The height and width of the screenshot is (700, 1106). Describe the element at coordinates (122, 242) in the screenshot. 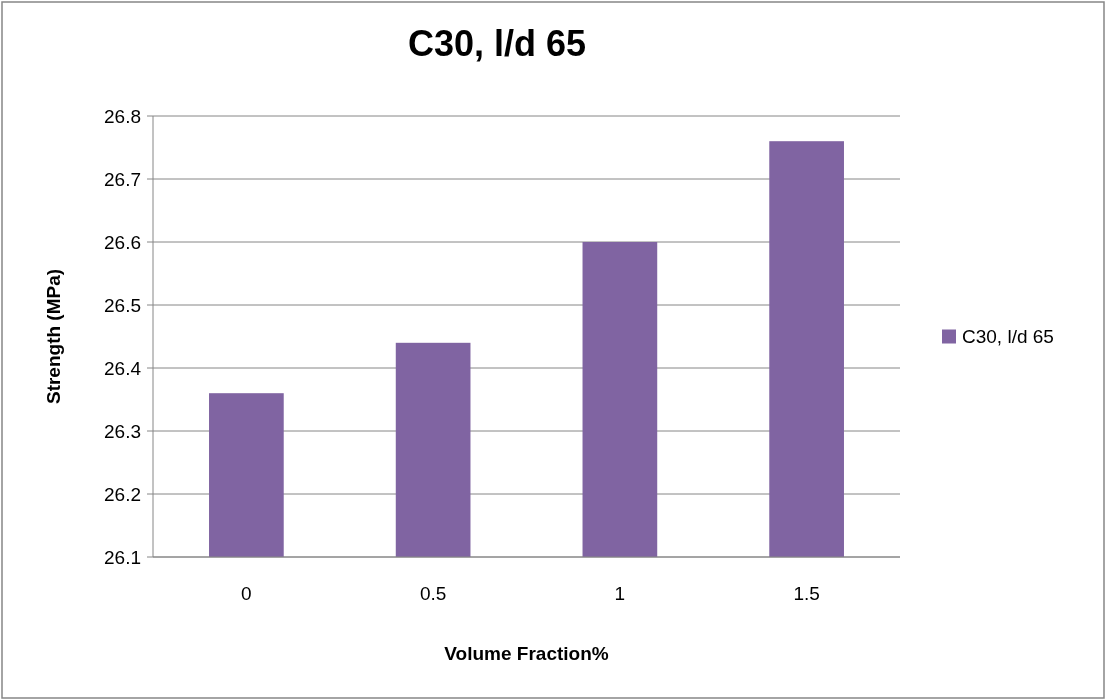

I see `y-tick-label: 26.6` at that location.